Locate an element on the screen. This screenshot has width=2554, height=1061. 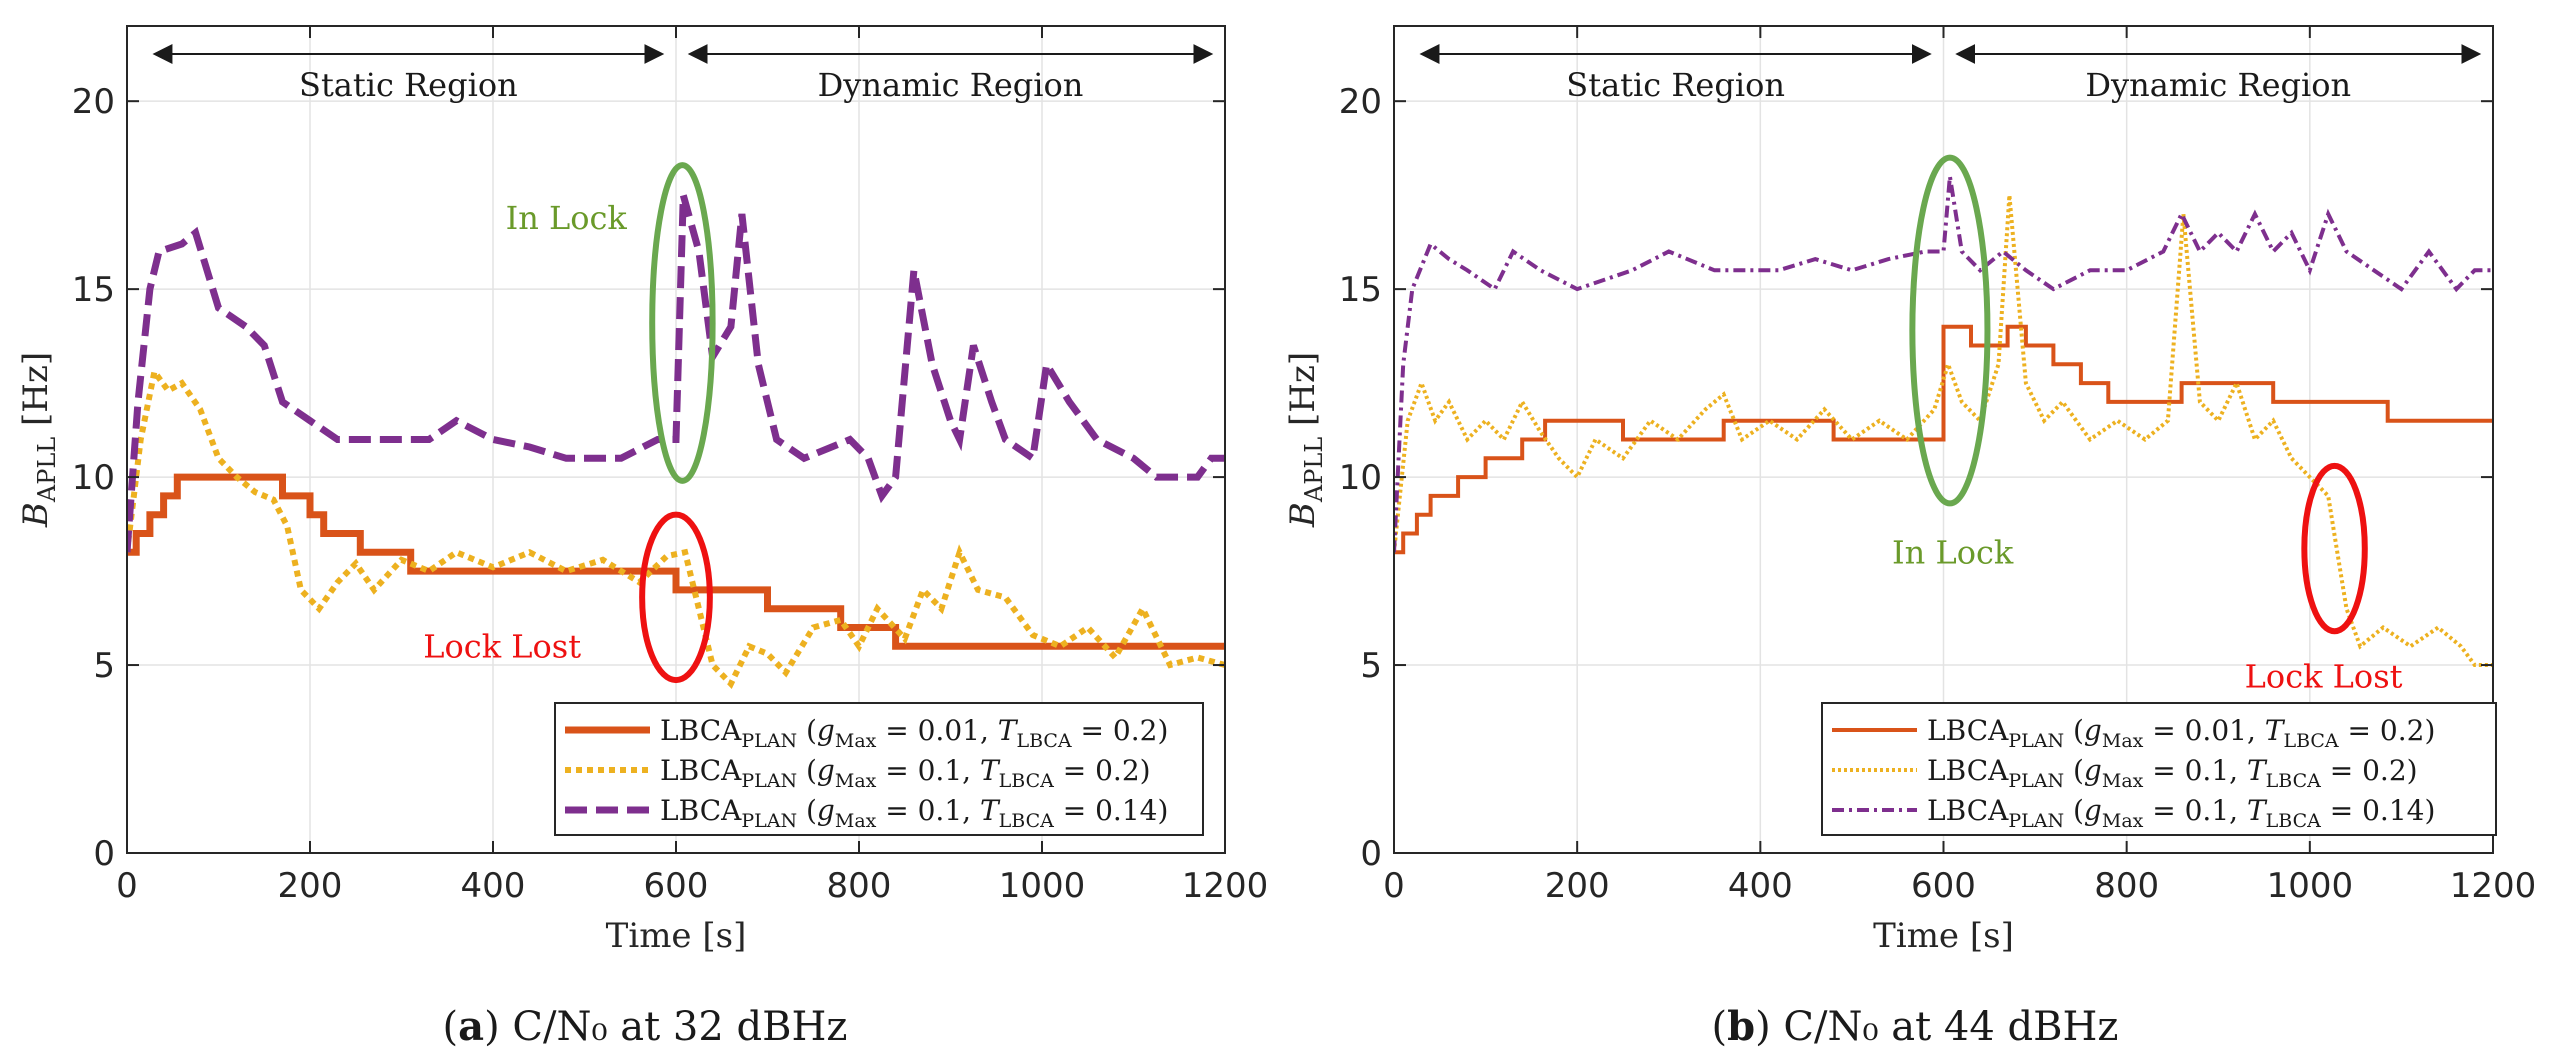
figure-caption: (b) C/N₀ at 44 dBHz is located at coordinates (1915, 1026).